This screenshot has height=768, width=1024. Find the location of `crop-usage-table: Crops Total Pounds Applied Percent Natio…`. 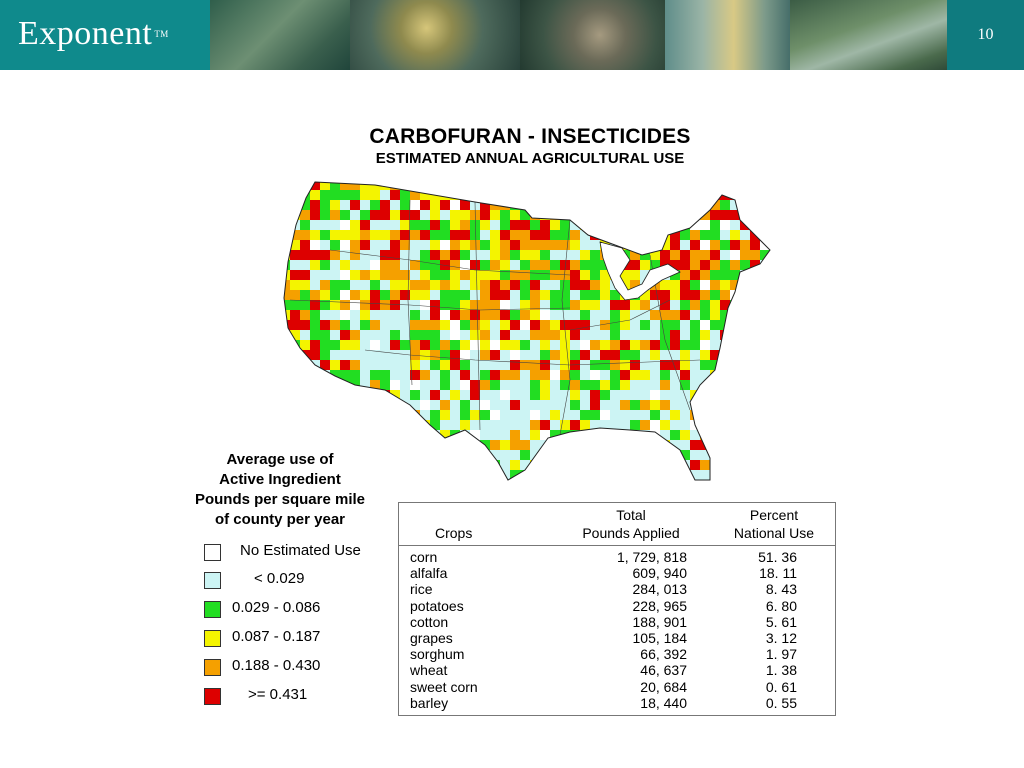

crop-usage-table: Crops Total Pounds Applied Percent Natio… is located at coordinates (617, 609).